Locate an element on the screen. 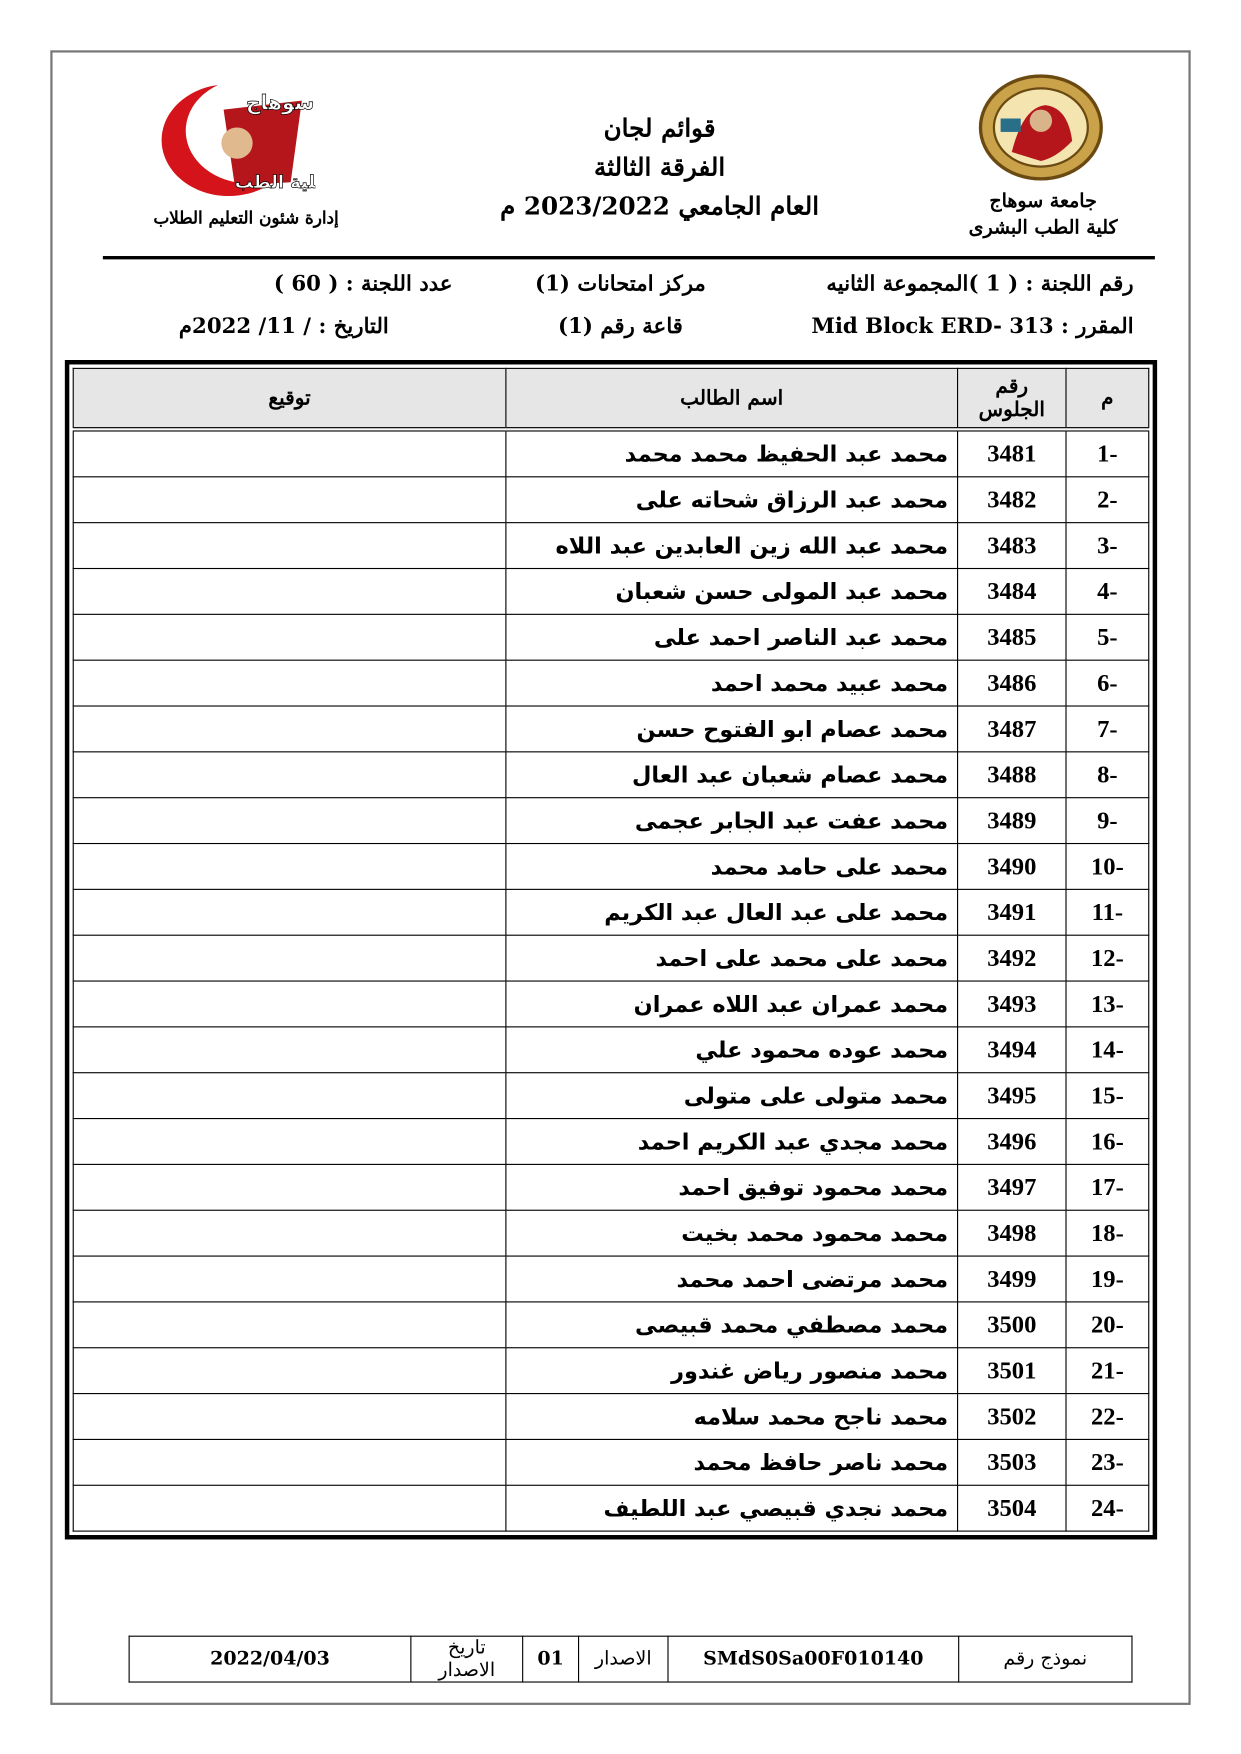 The height and width of the screenshot is (1754, 1241). student-row: -11 3491 محمد على عبد العال عبد الكريم is located at coordinates (611, 912).